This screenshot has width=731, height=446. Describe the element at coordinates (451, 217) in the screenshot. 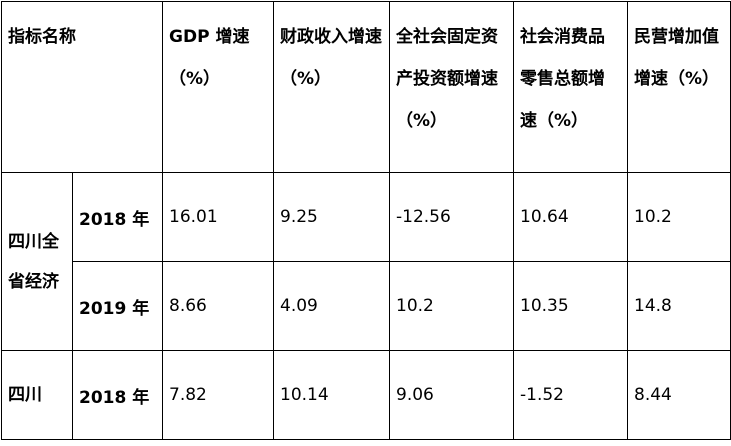

I see `value-cell: -12.56` at that location.